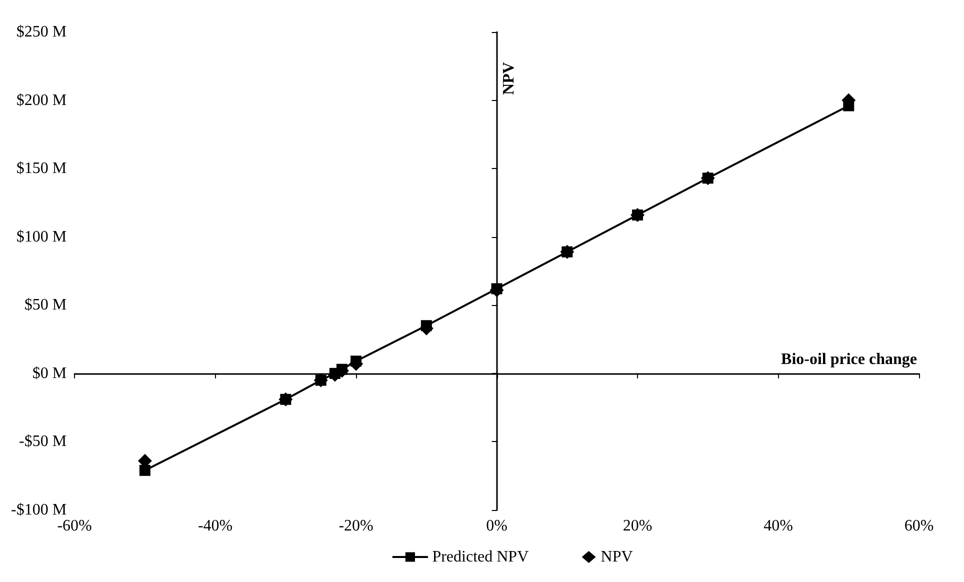 The width and height of the screenshot is (964, 582). Describe the element at coordinates (41, 237) in the screenshot. I see `y-tick-label: $100 M` at that location.